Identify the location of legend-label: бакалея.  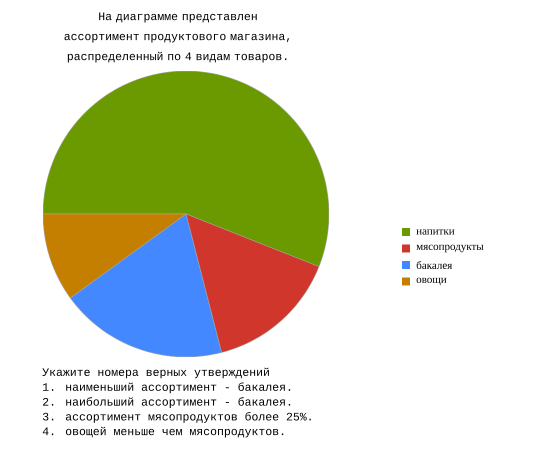
(434, 264).